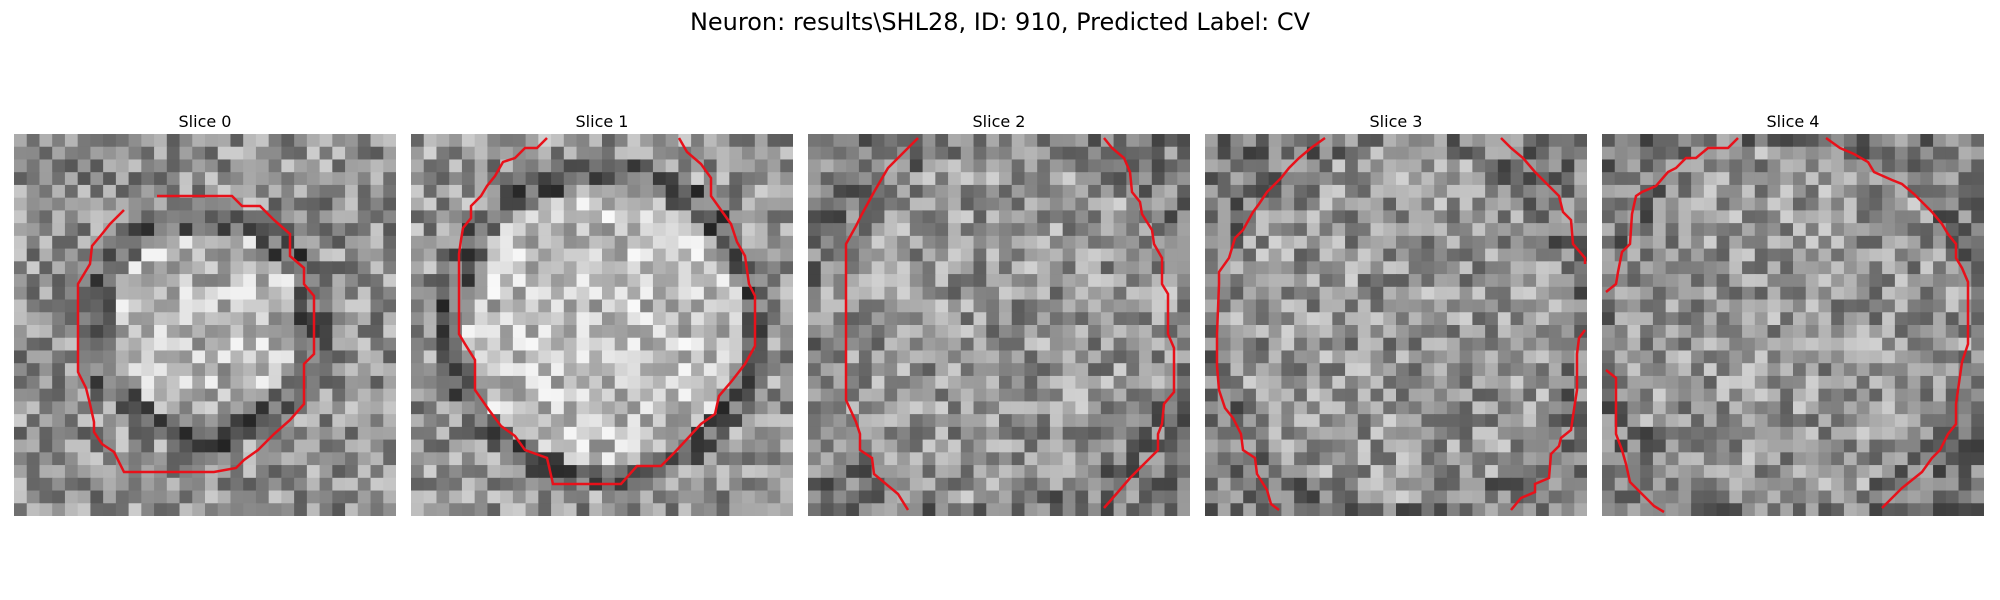 This screenshot has height=600, width=2000. I want to click on contour-4-left, so click(1672, 215).